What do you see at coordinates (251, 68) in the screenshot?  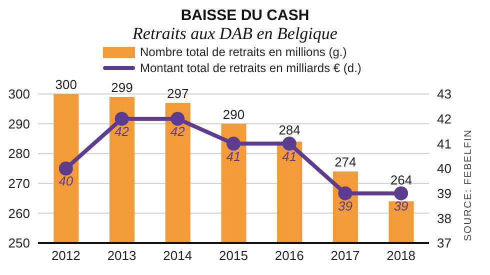 I see `legend-label: Montant total de retraits en milliards € (d.)` at bounding box center [251, 68].